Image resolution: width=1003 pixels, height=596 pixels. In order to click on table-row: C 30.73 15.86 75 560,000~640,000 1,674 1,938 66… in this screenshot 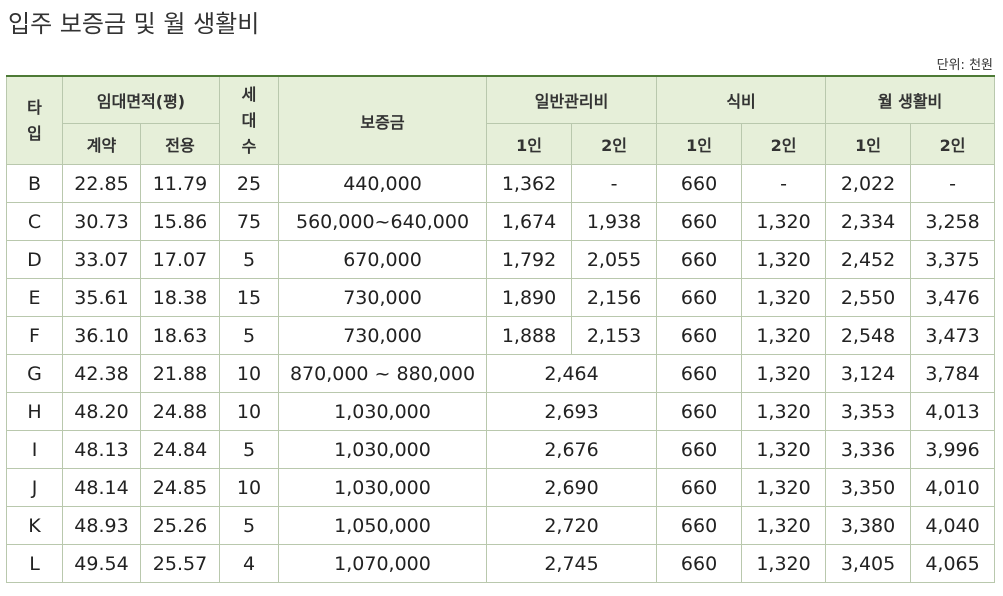, I will do `click(501, 221)`.